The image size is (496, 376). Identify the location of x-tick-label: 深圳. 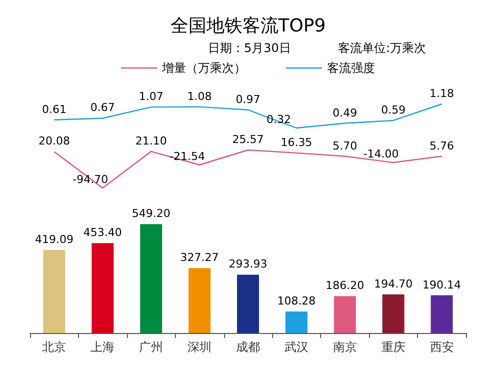
(200, 347).